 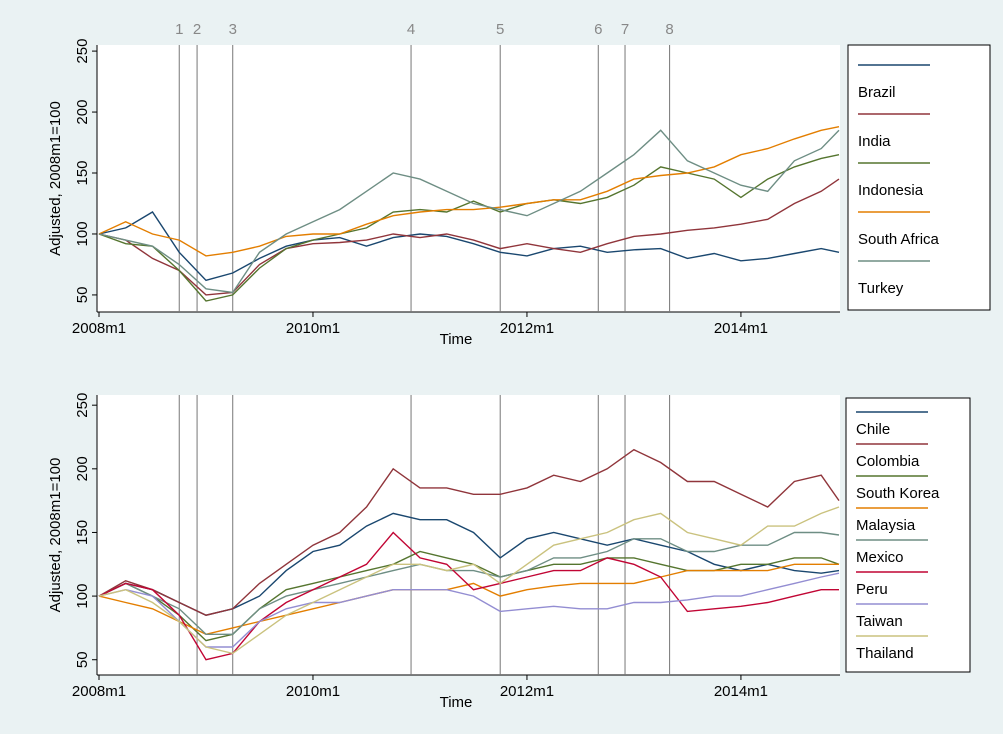 What do you see at coordinates (500, 29) in the screenshot?
I see `event-label: 5` at bounding box center [500, 29].